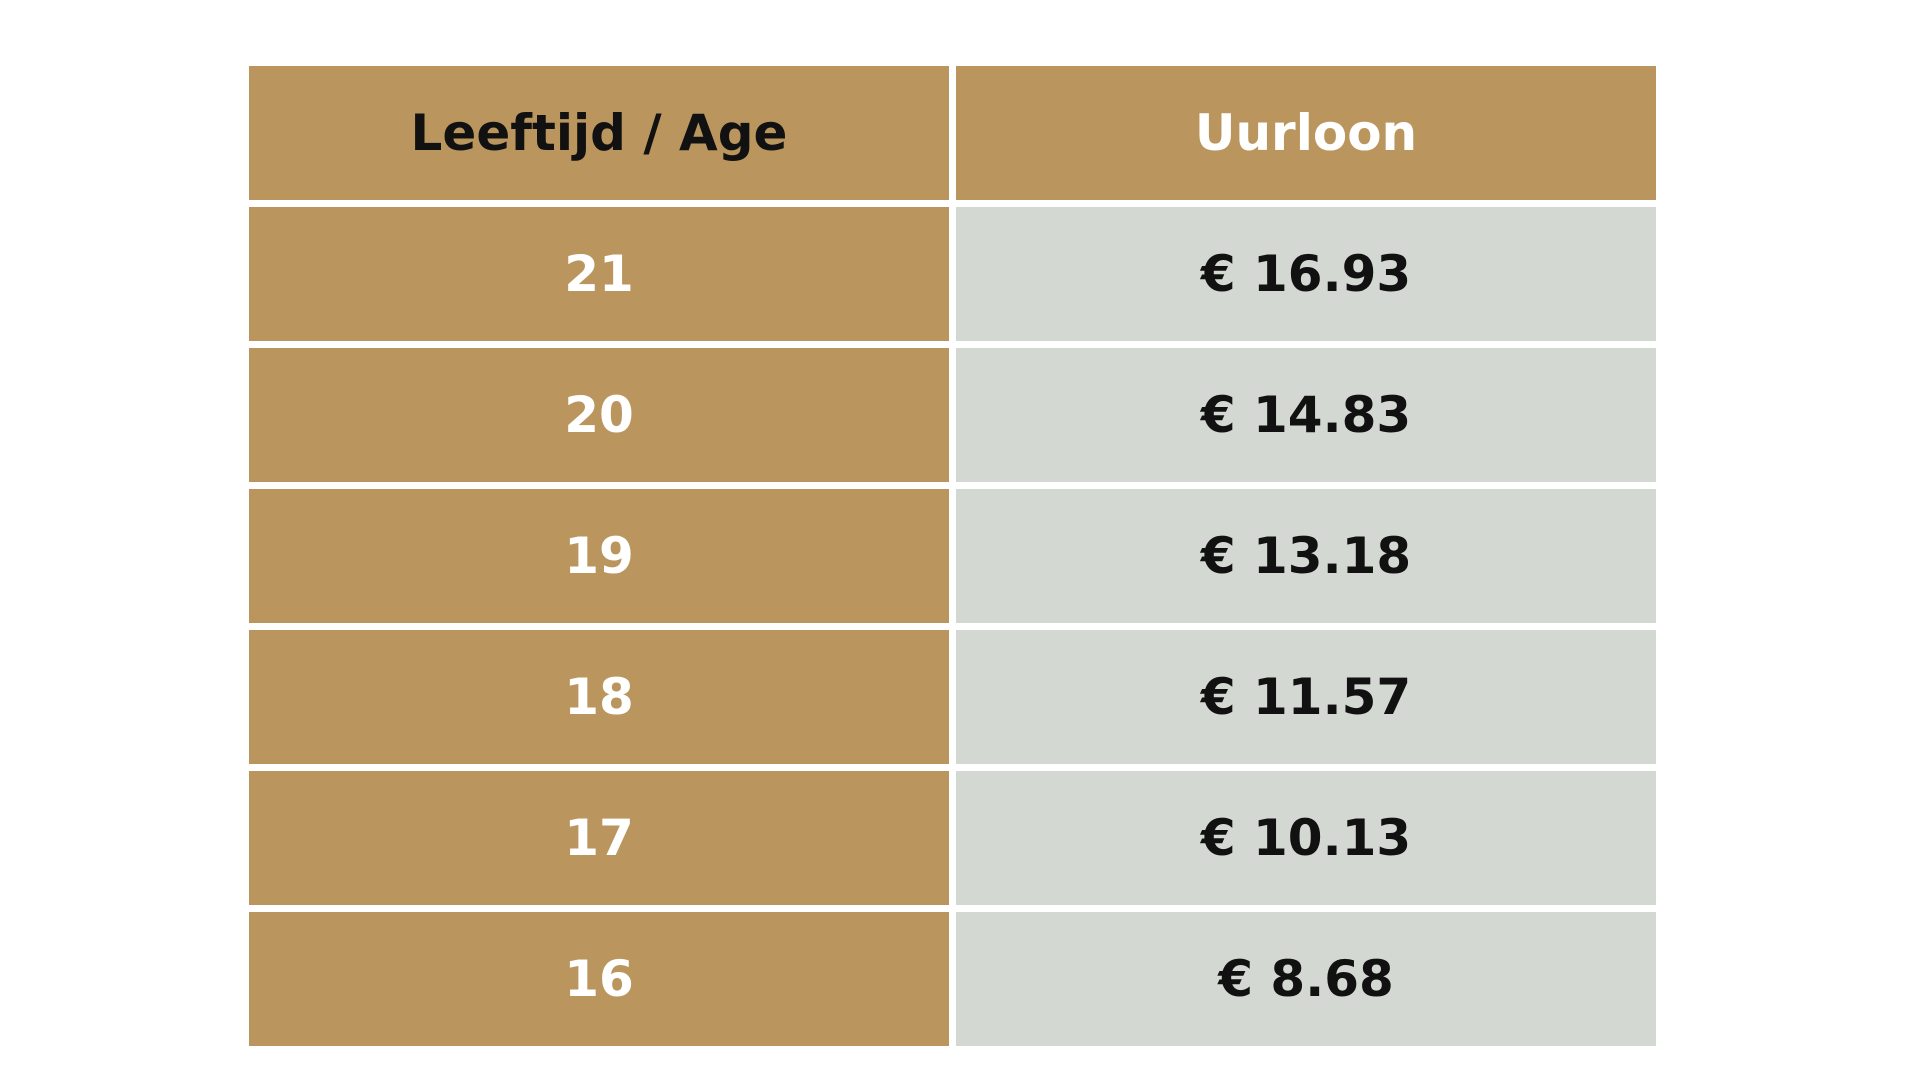 The height and width of the screenshot is (1080, 1920). What do you see at coordinates (599, 556) in the screenshot?
I see `age-cell: 19` at bounding box center [599, 556].